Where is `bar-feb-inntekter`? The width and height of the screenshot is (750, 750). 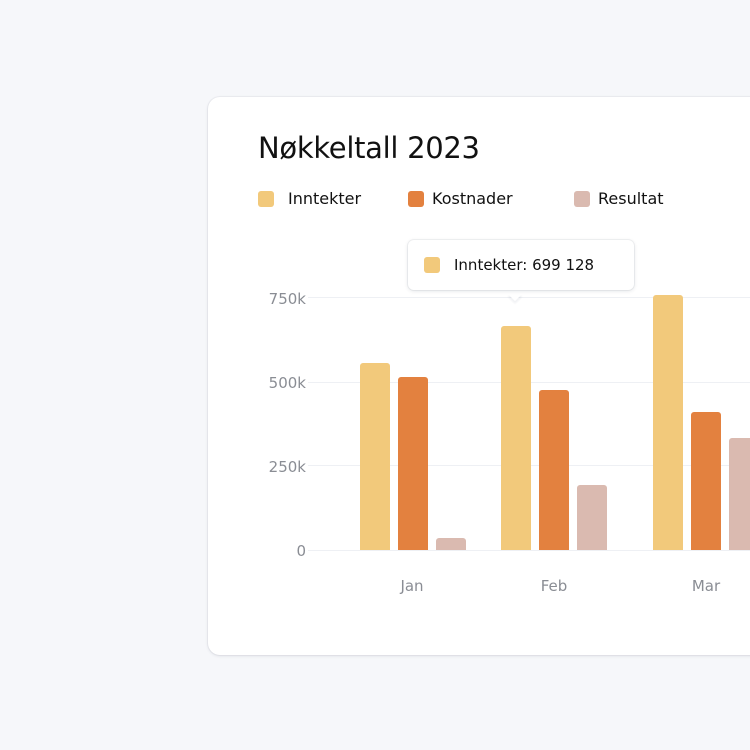 bar-feb-inntekter is located at coordinates (516, 438).